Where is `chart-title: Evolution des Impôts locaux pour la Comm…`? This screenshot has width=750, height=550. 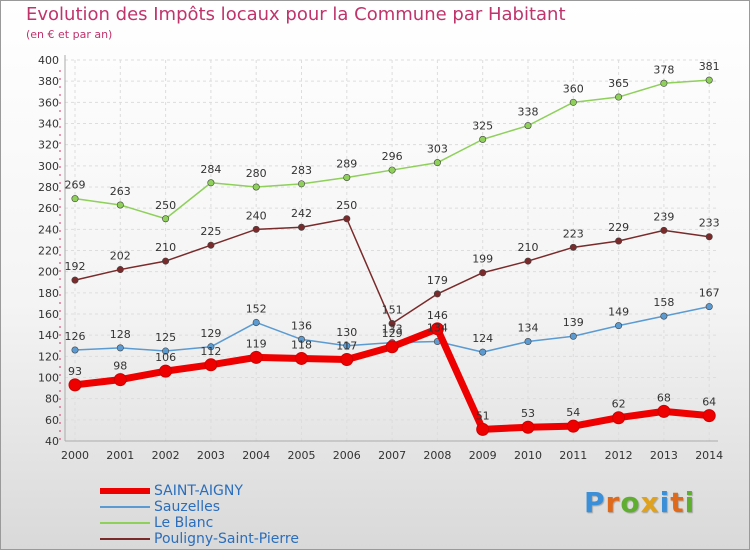
chart-title: Evolution des Impôts locaux pour la Comm… is located at coordinates (296, 14).